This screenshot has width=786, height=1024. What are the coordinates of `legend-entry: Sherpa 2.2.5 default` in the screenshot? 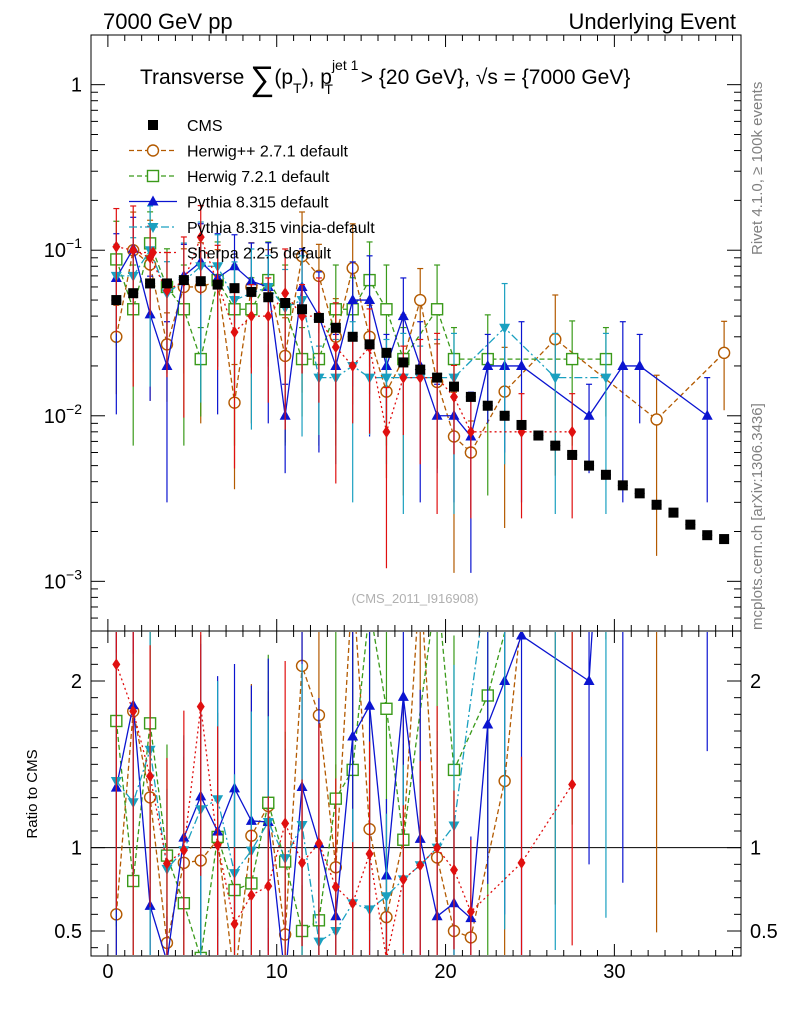 It's located at (230, 254).